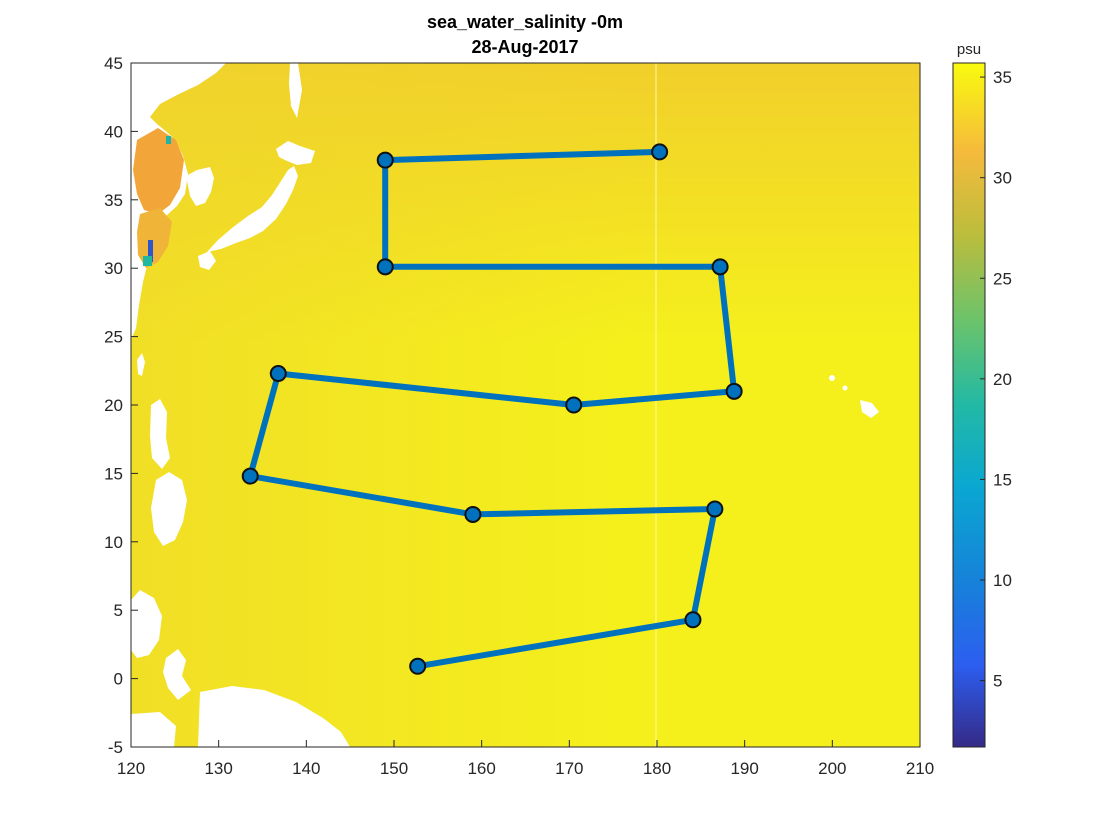  What do you see at coordinates (113, 200) in the screenshot?
I see `y-tick-label: 35` at bounding box center [113, 200].